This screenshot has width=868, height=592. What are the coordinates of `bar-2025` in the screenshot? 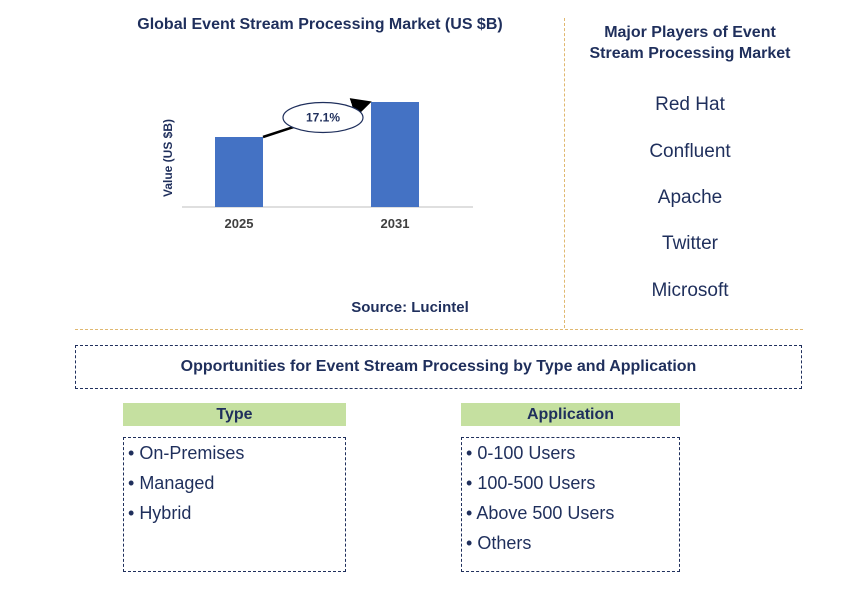 It's located at (239, 172).